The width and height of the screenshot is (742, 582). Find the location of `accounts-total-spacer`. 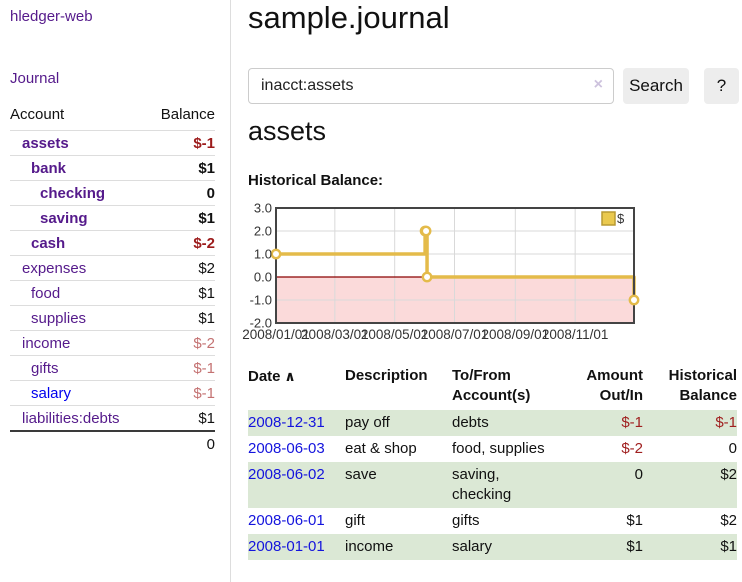

accounts-total-spacer is located at coordinates (79, 443).